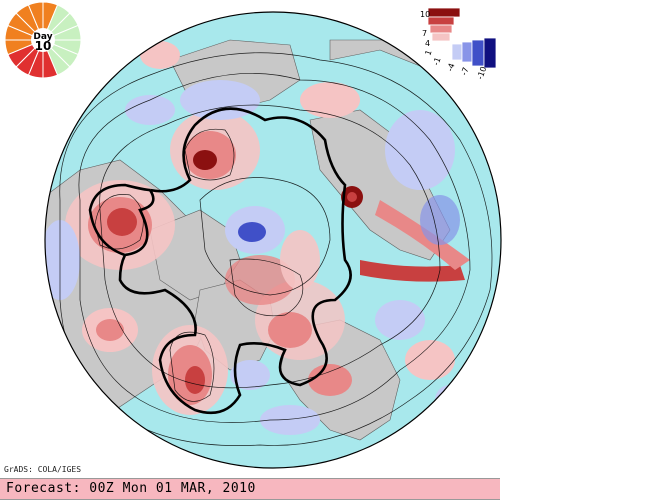 This screenshot has height=500, width=650. I want to click on legend-label: -1, so click(436, 61).